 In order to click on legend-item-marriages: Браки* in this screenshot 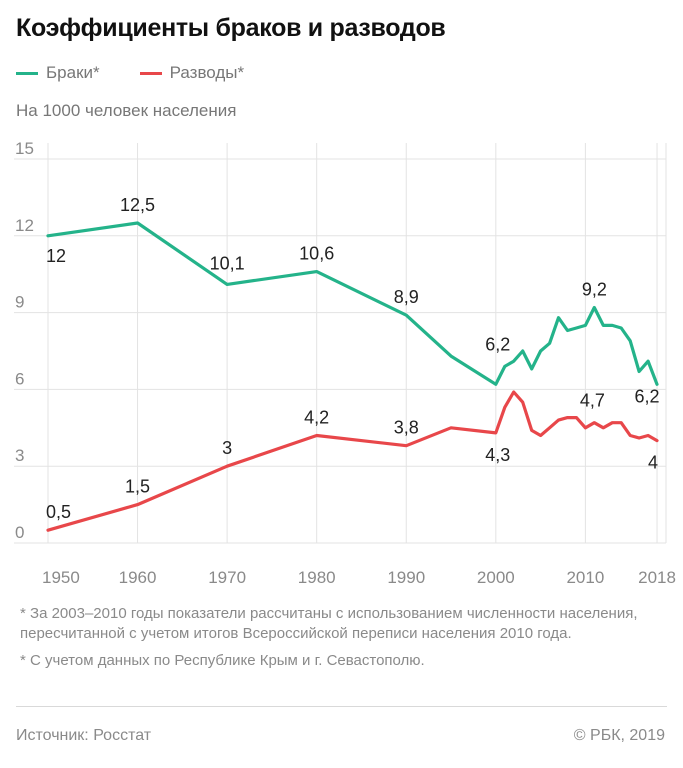, I will do `click(58, 73)`.